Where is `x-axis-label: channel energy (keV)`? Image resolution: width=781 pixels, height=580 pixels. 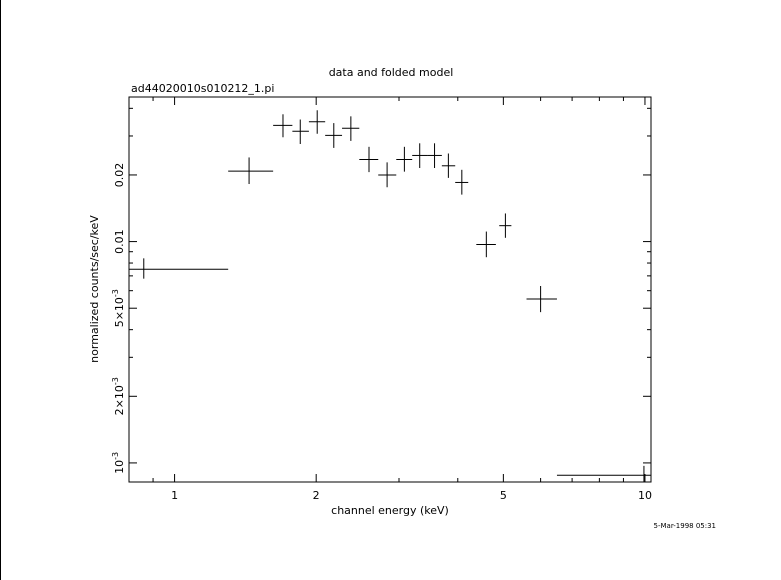
x-axis-label: channel energy (keV) is located at coordinates (390, 510).